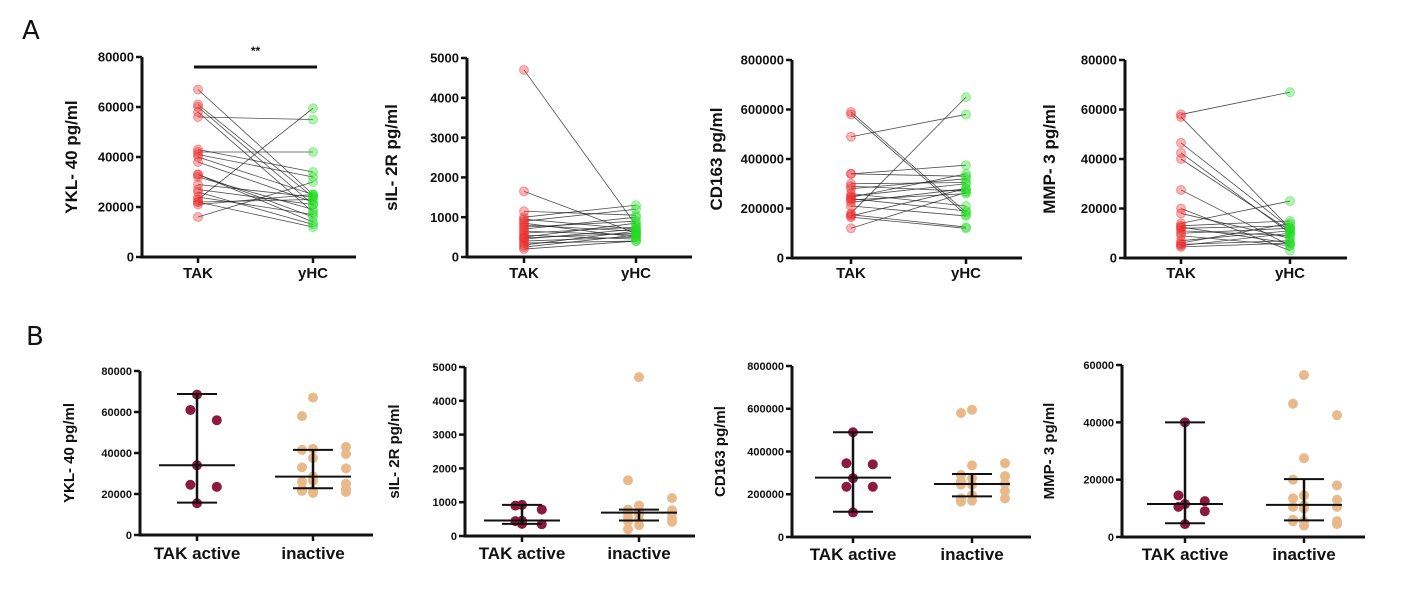 The height and width of the screenshot is (601, 1422). What do you see at coordinates (1193, 167) in the screenshot?
I see `chart-a4: 0 20000 40000 60000 80000 TAK yHC MMP- 3 pg/ml` at bounding box center [1193, 167].